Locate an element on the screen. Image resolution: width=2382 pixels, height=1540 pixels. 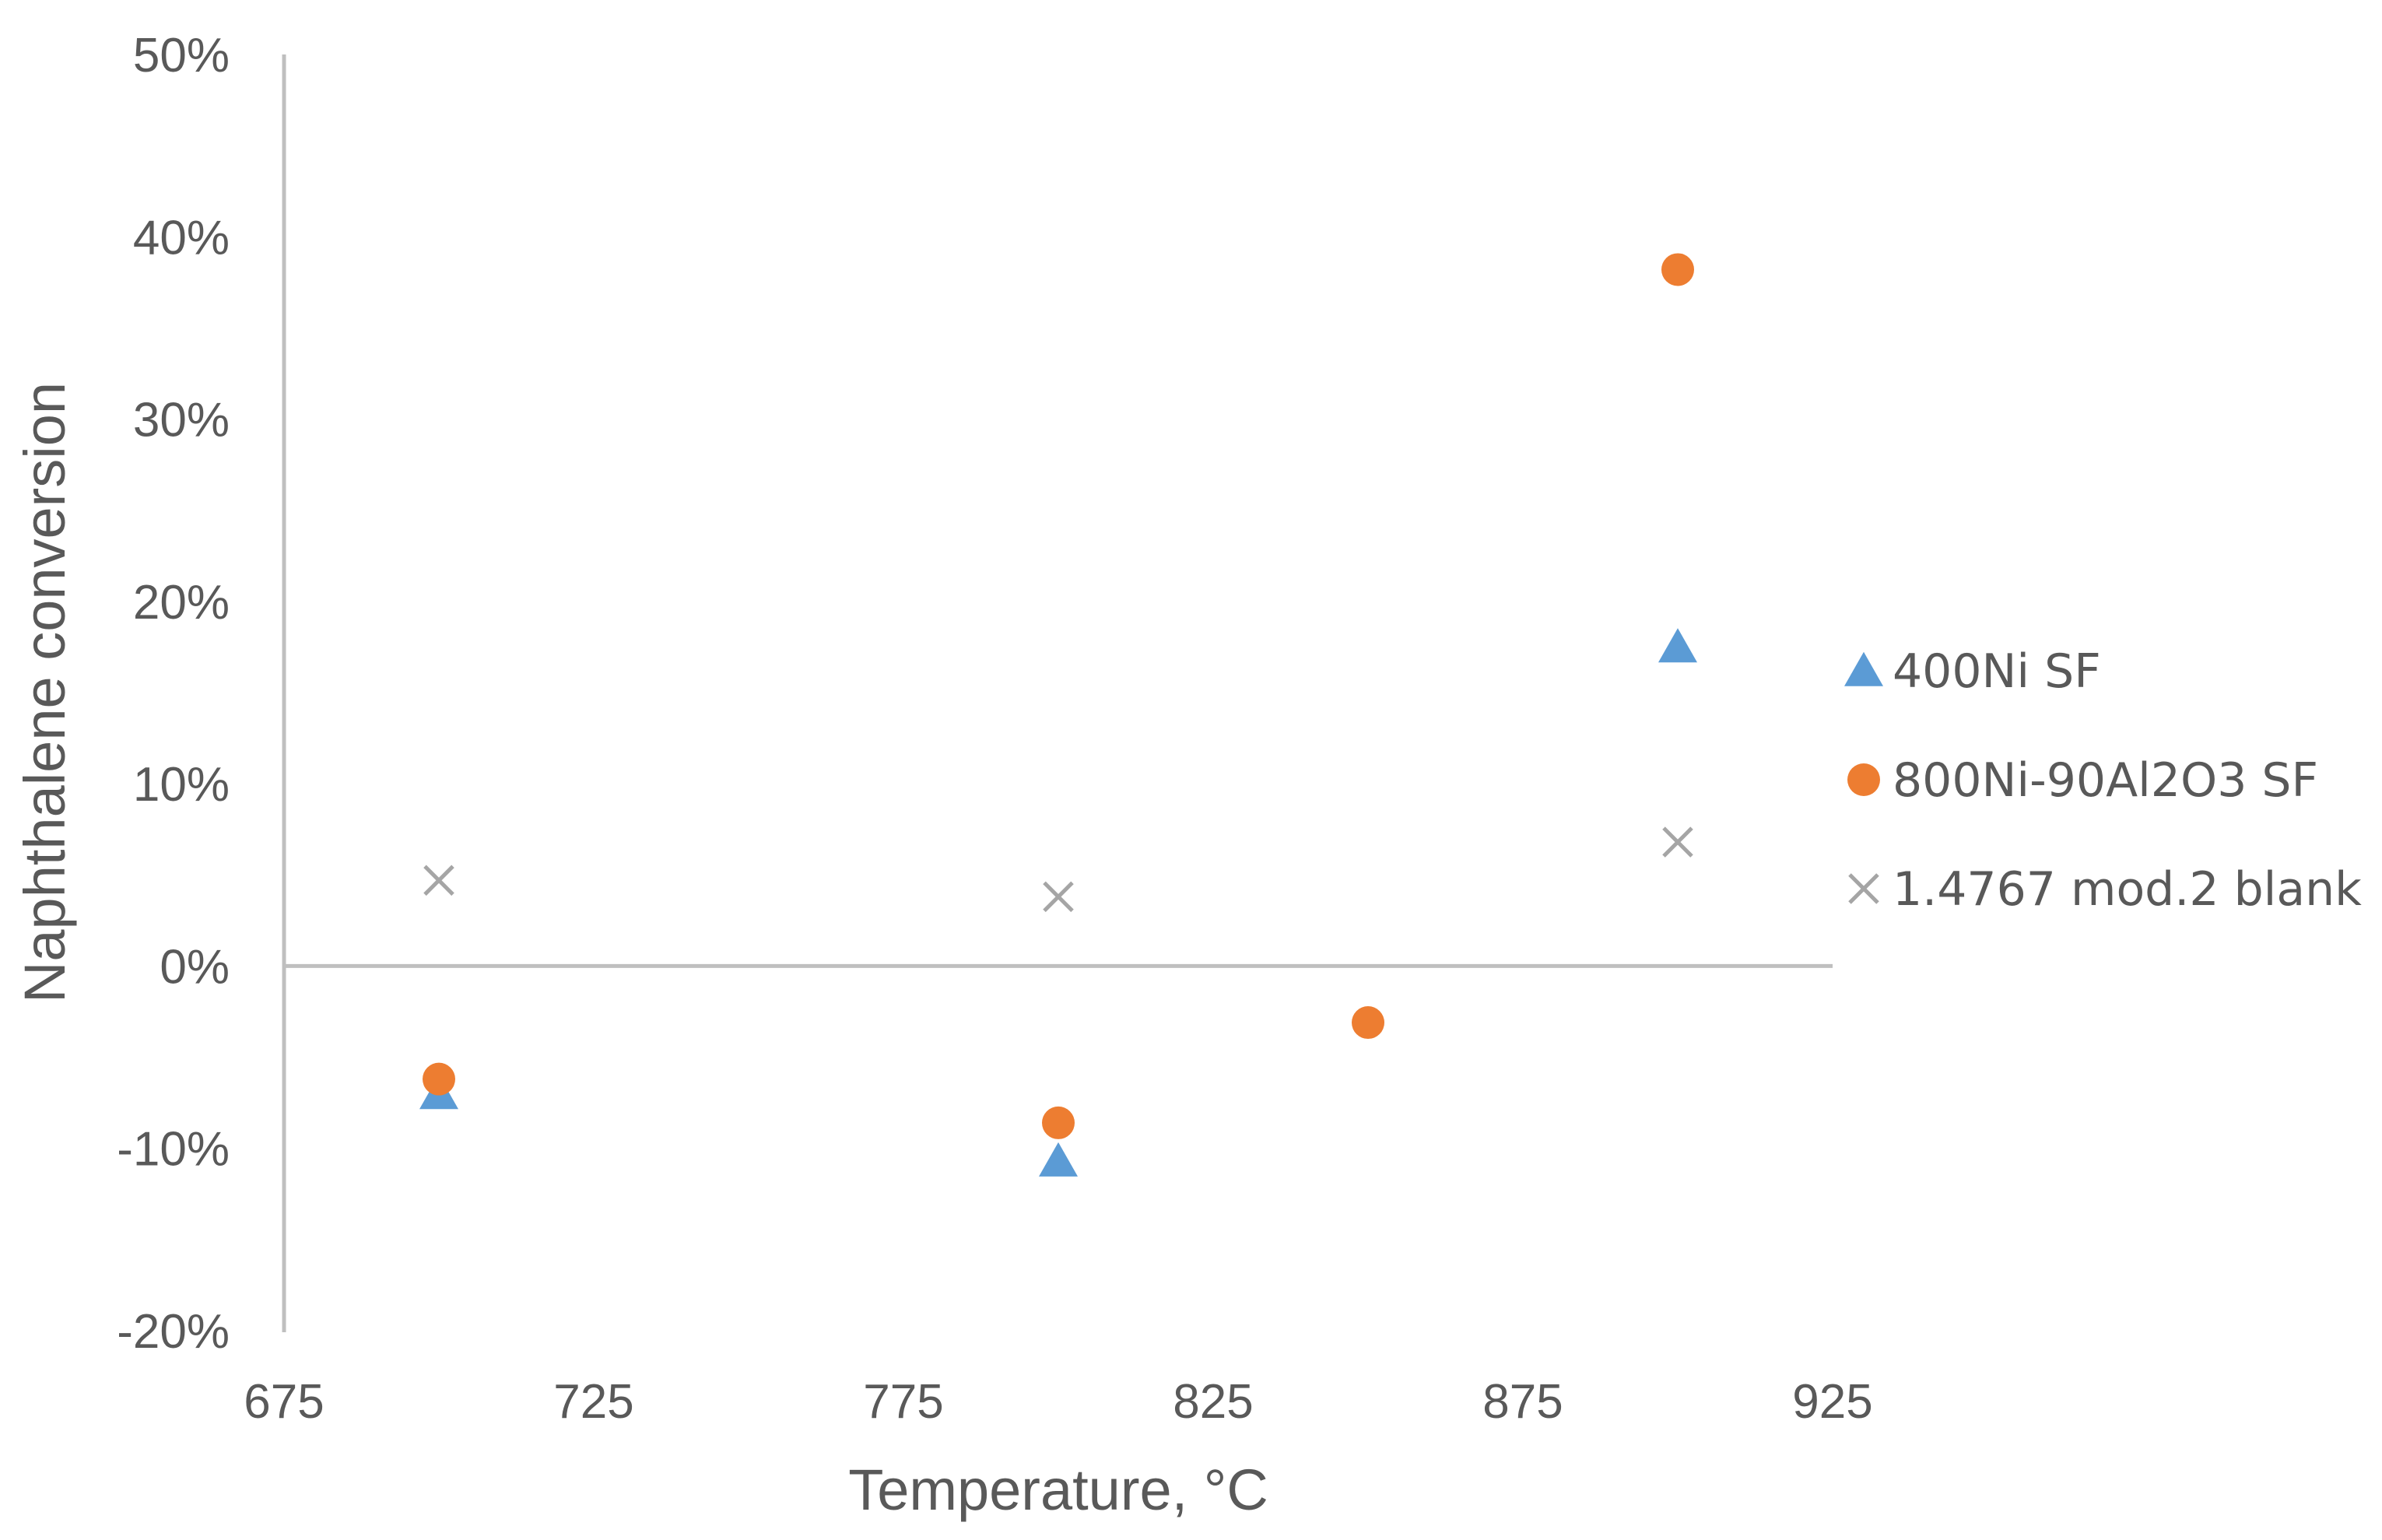
legend-label: 800Ni-90Al2O3 SF is located at coordinates (2105, 780).